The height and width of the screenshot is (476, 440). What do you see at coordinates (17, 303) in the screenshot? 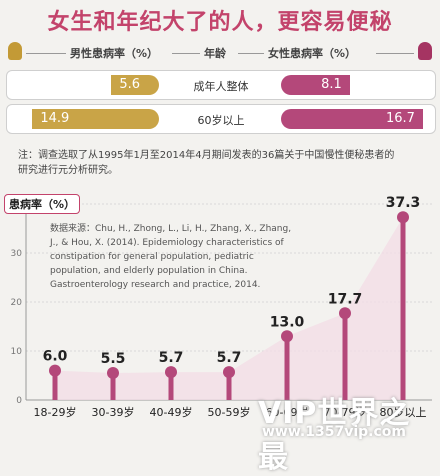
I see `y-tick-label: 20` at bounding box center [17, 303].